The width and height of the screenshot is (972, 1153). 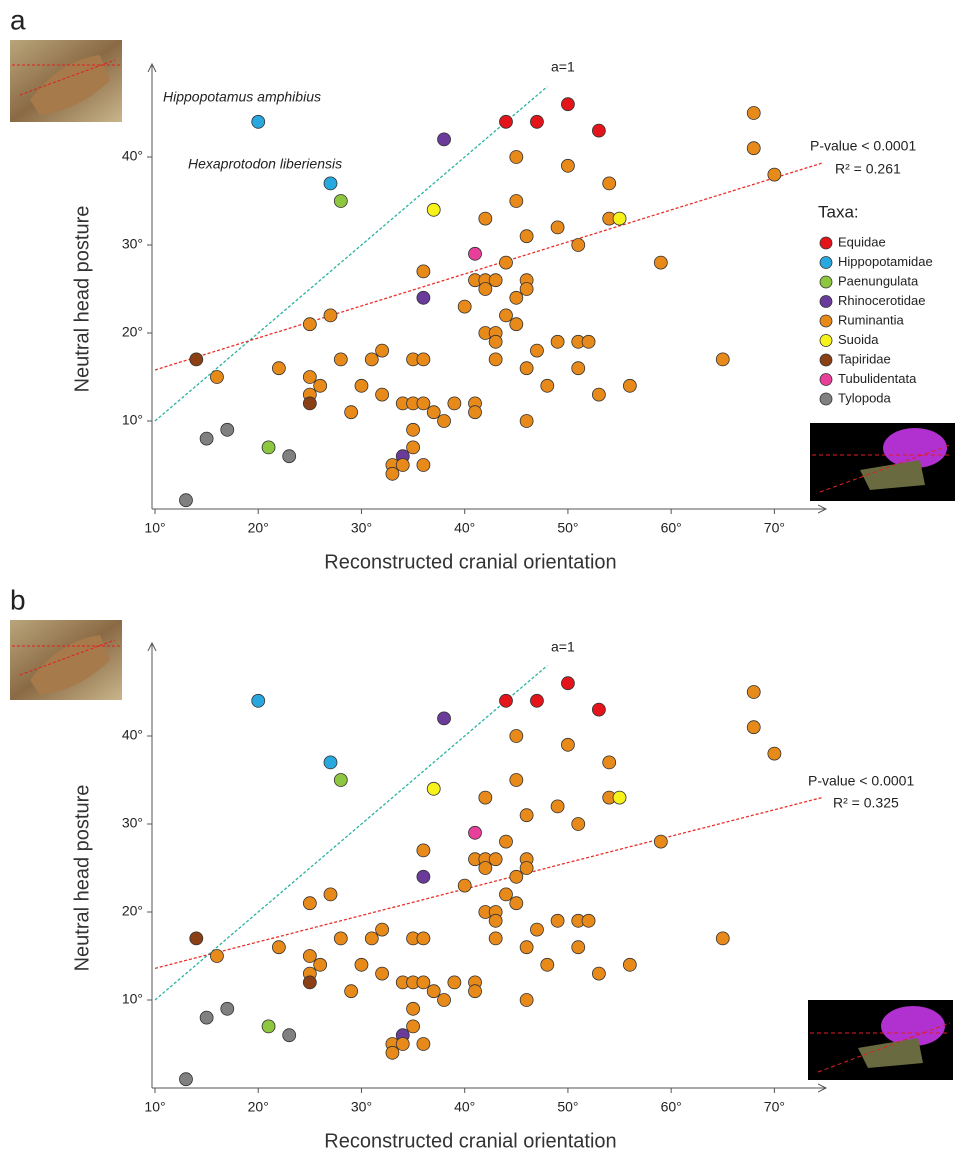 I want to click on photo-antelope-a, so click(x=66, y=81).